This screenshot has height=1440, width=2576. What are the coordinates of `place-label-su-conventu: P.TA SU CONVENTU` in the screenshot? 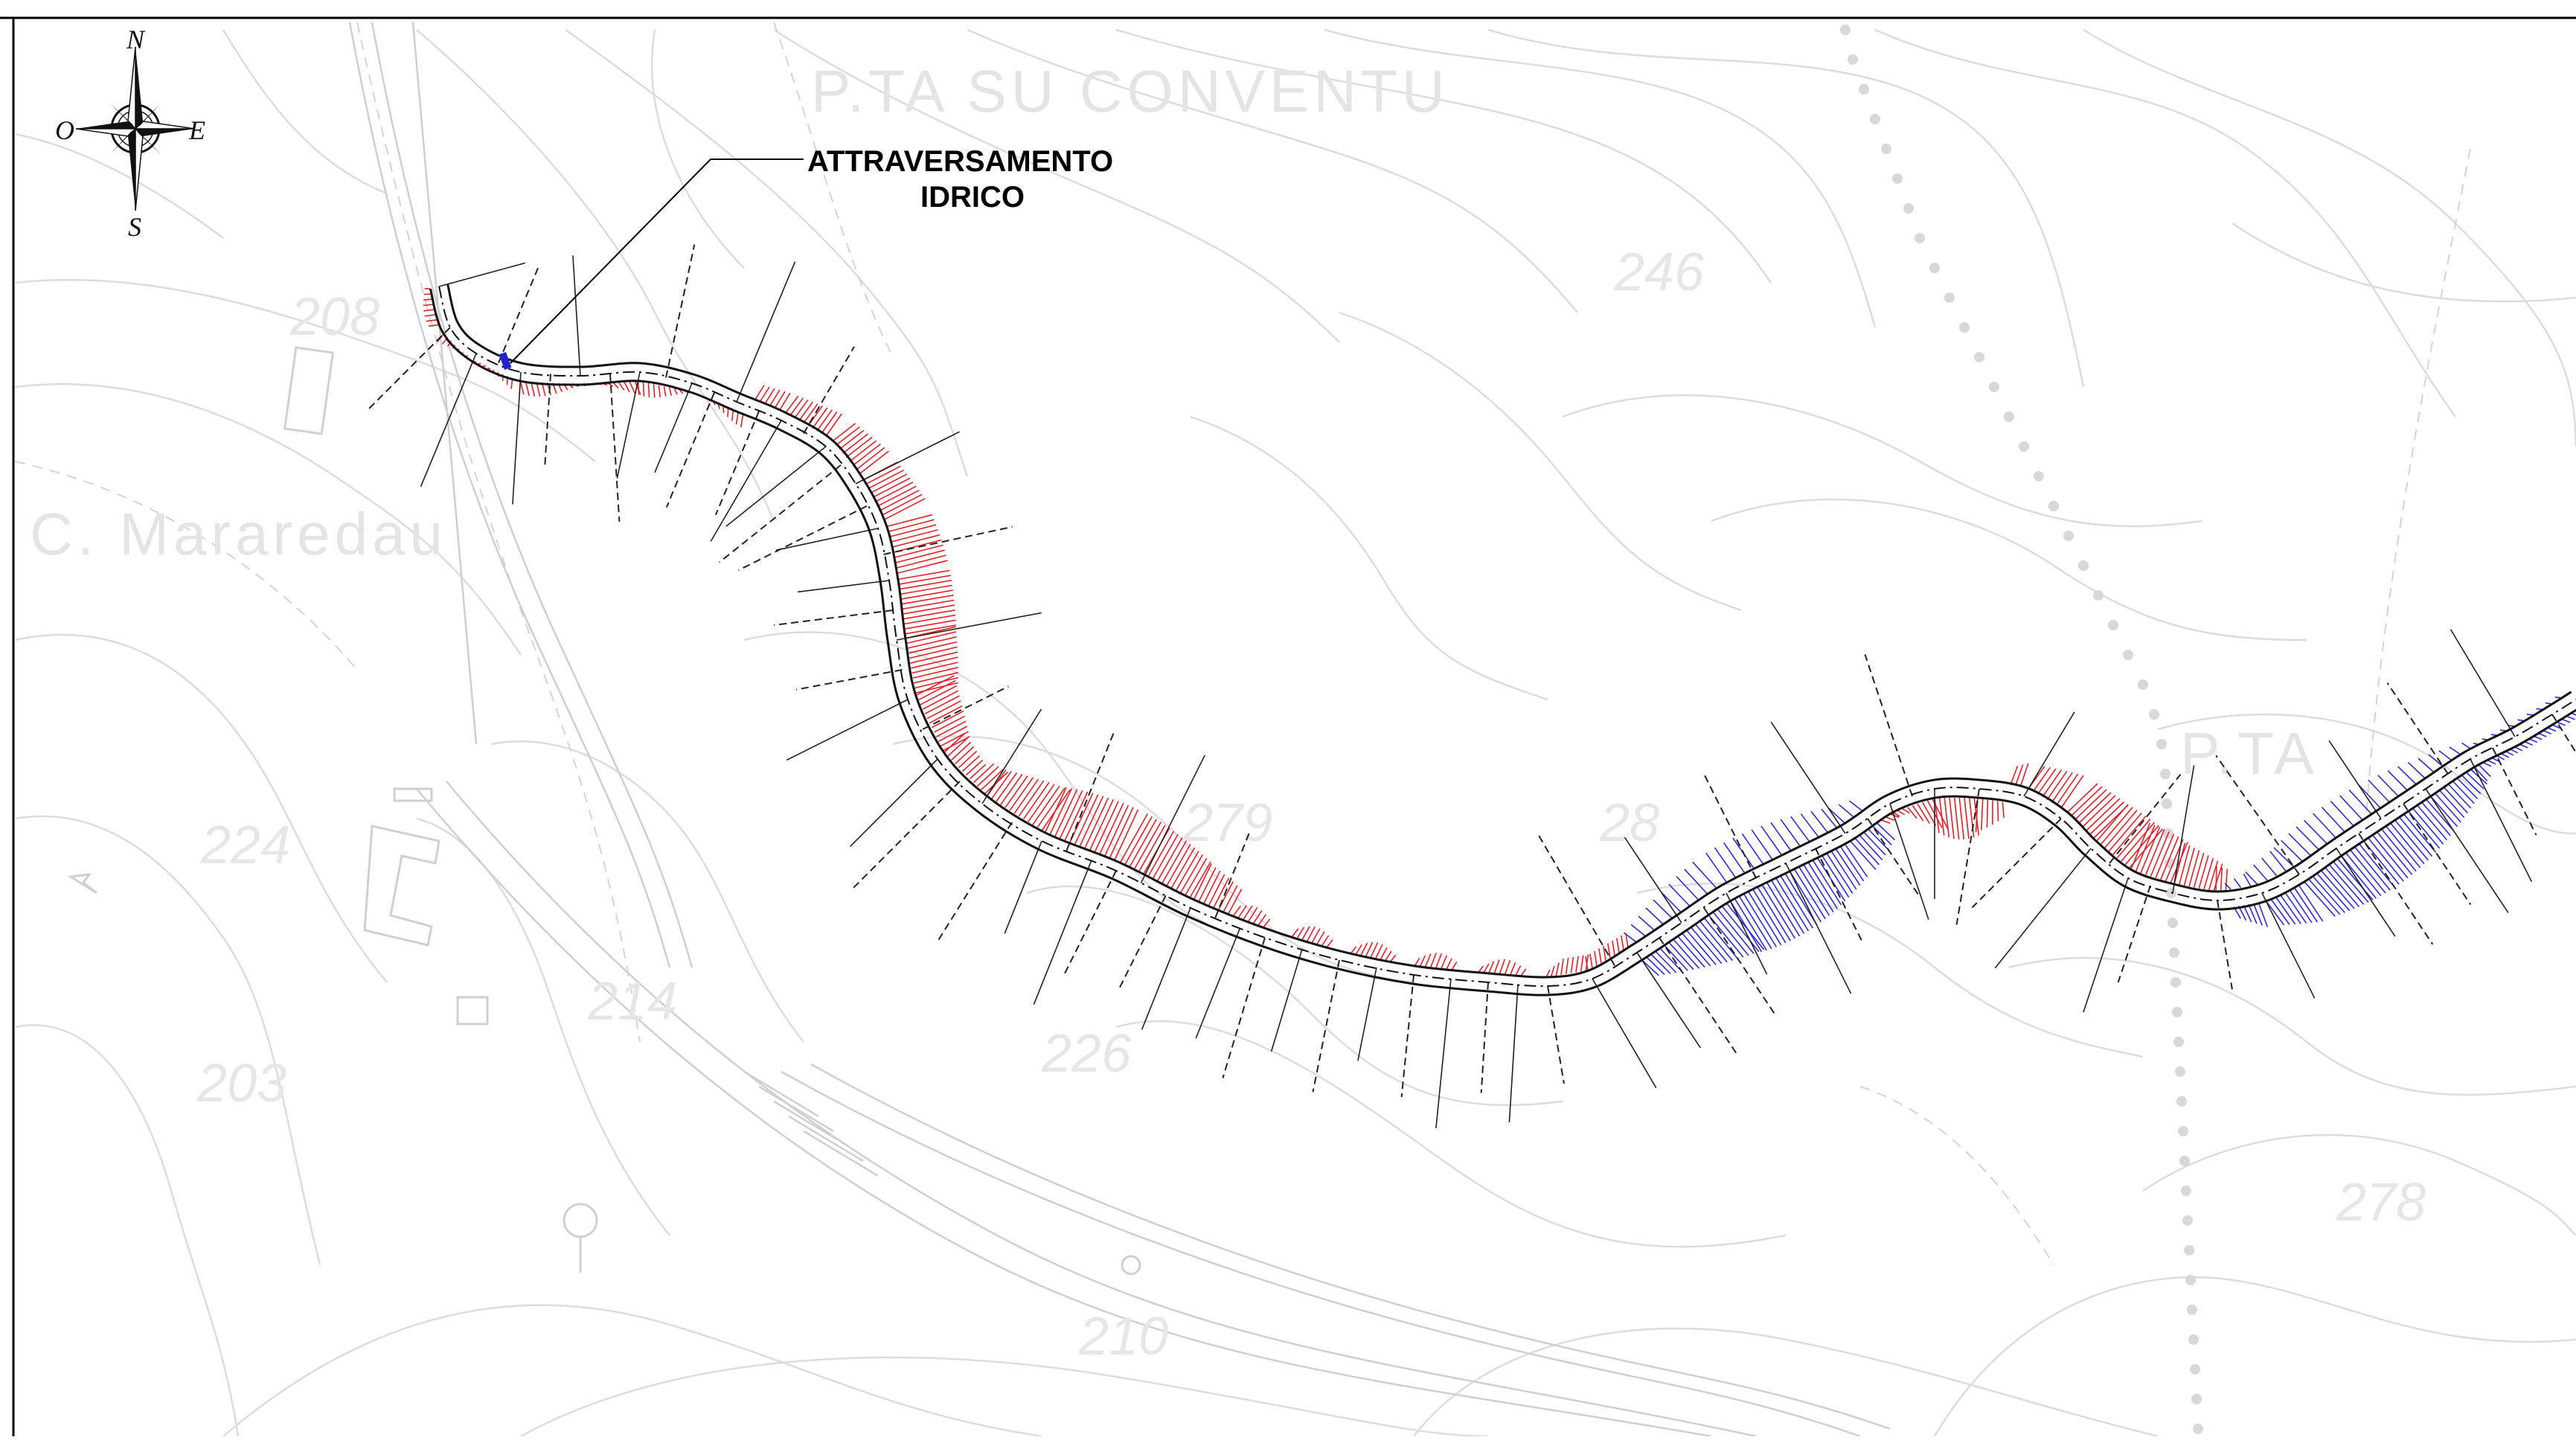 It's located at (1130, 91).